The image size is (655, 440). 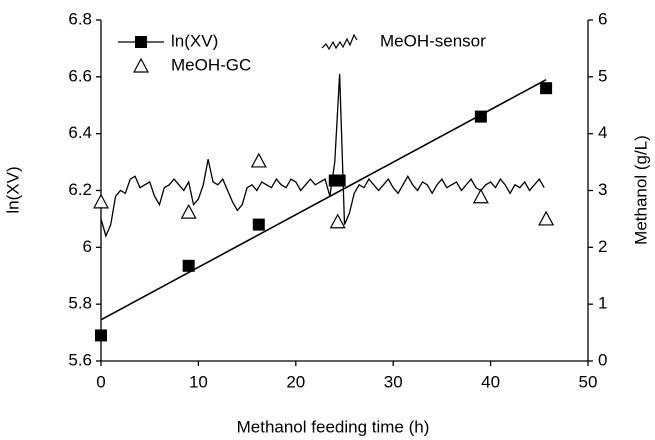 What do you see at coordinates (80, 303) in the screenshot?
I see `y-tick-label: 5.8` at bounding box center [80, 303].